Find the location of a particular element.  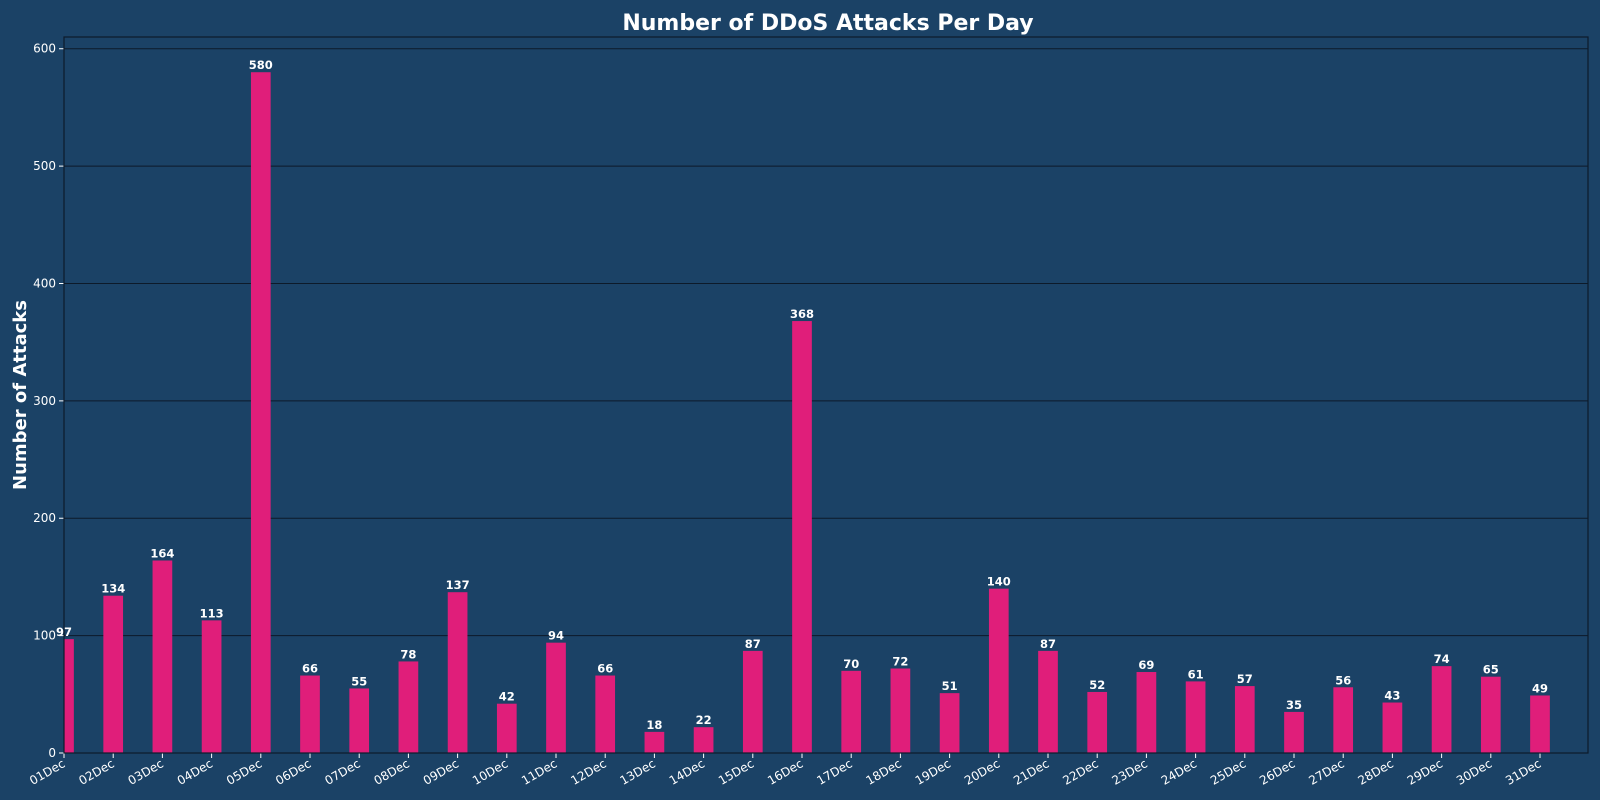

data-label: 69 is located at coordinates (1146, 665).